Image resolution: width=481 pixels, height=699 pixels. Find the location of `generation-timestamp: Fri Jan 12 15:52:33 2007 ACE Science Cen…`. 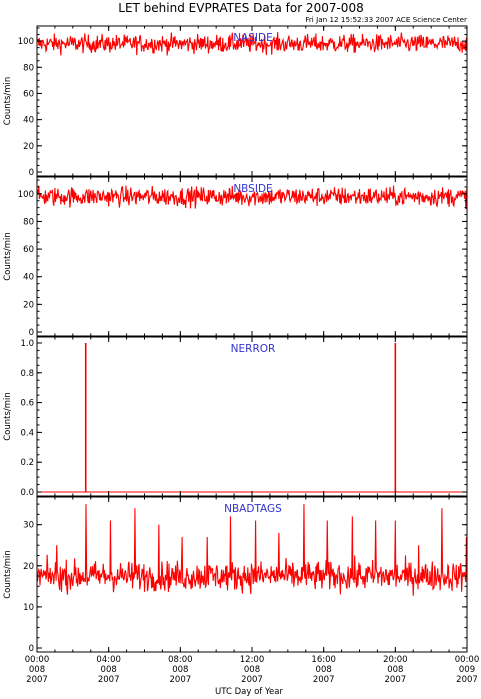

generation-timestamp: Fri Jan 12 15:52:33 2007 ACE Science Cen… is located at coordinates (386, 19).